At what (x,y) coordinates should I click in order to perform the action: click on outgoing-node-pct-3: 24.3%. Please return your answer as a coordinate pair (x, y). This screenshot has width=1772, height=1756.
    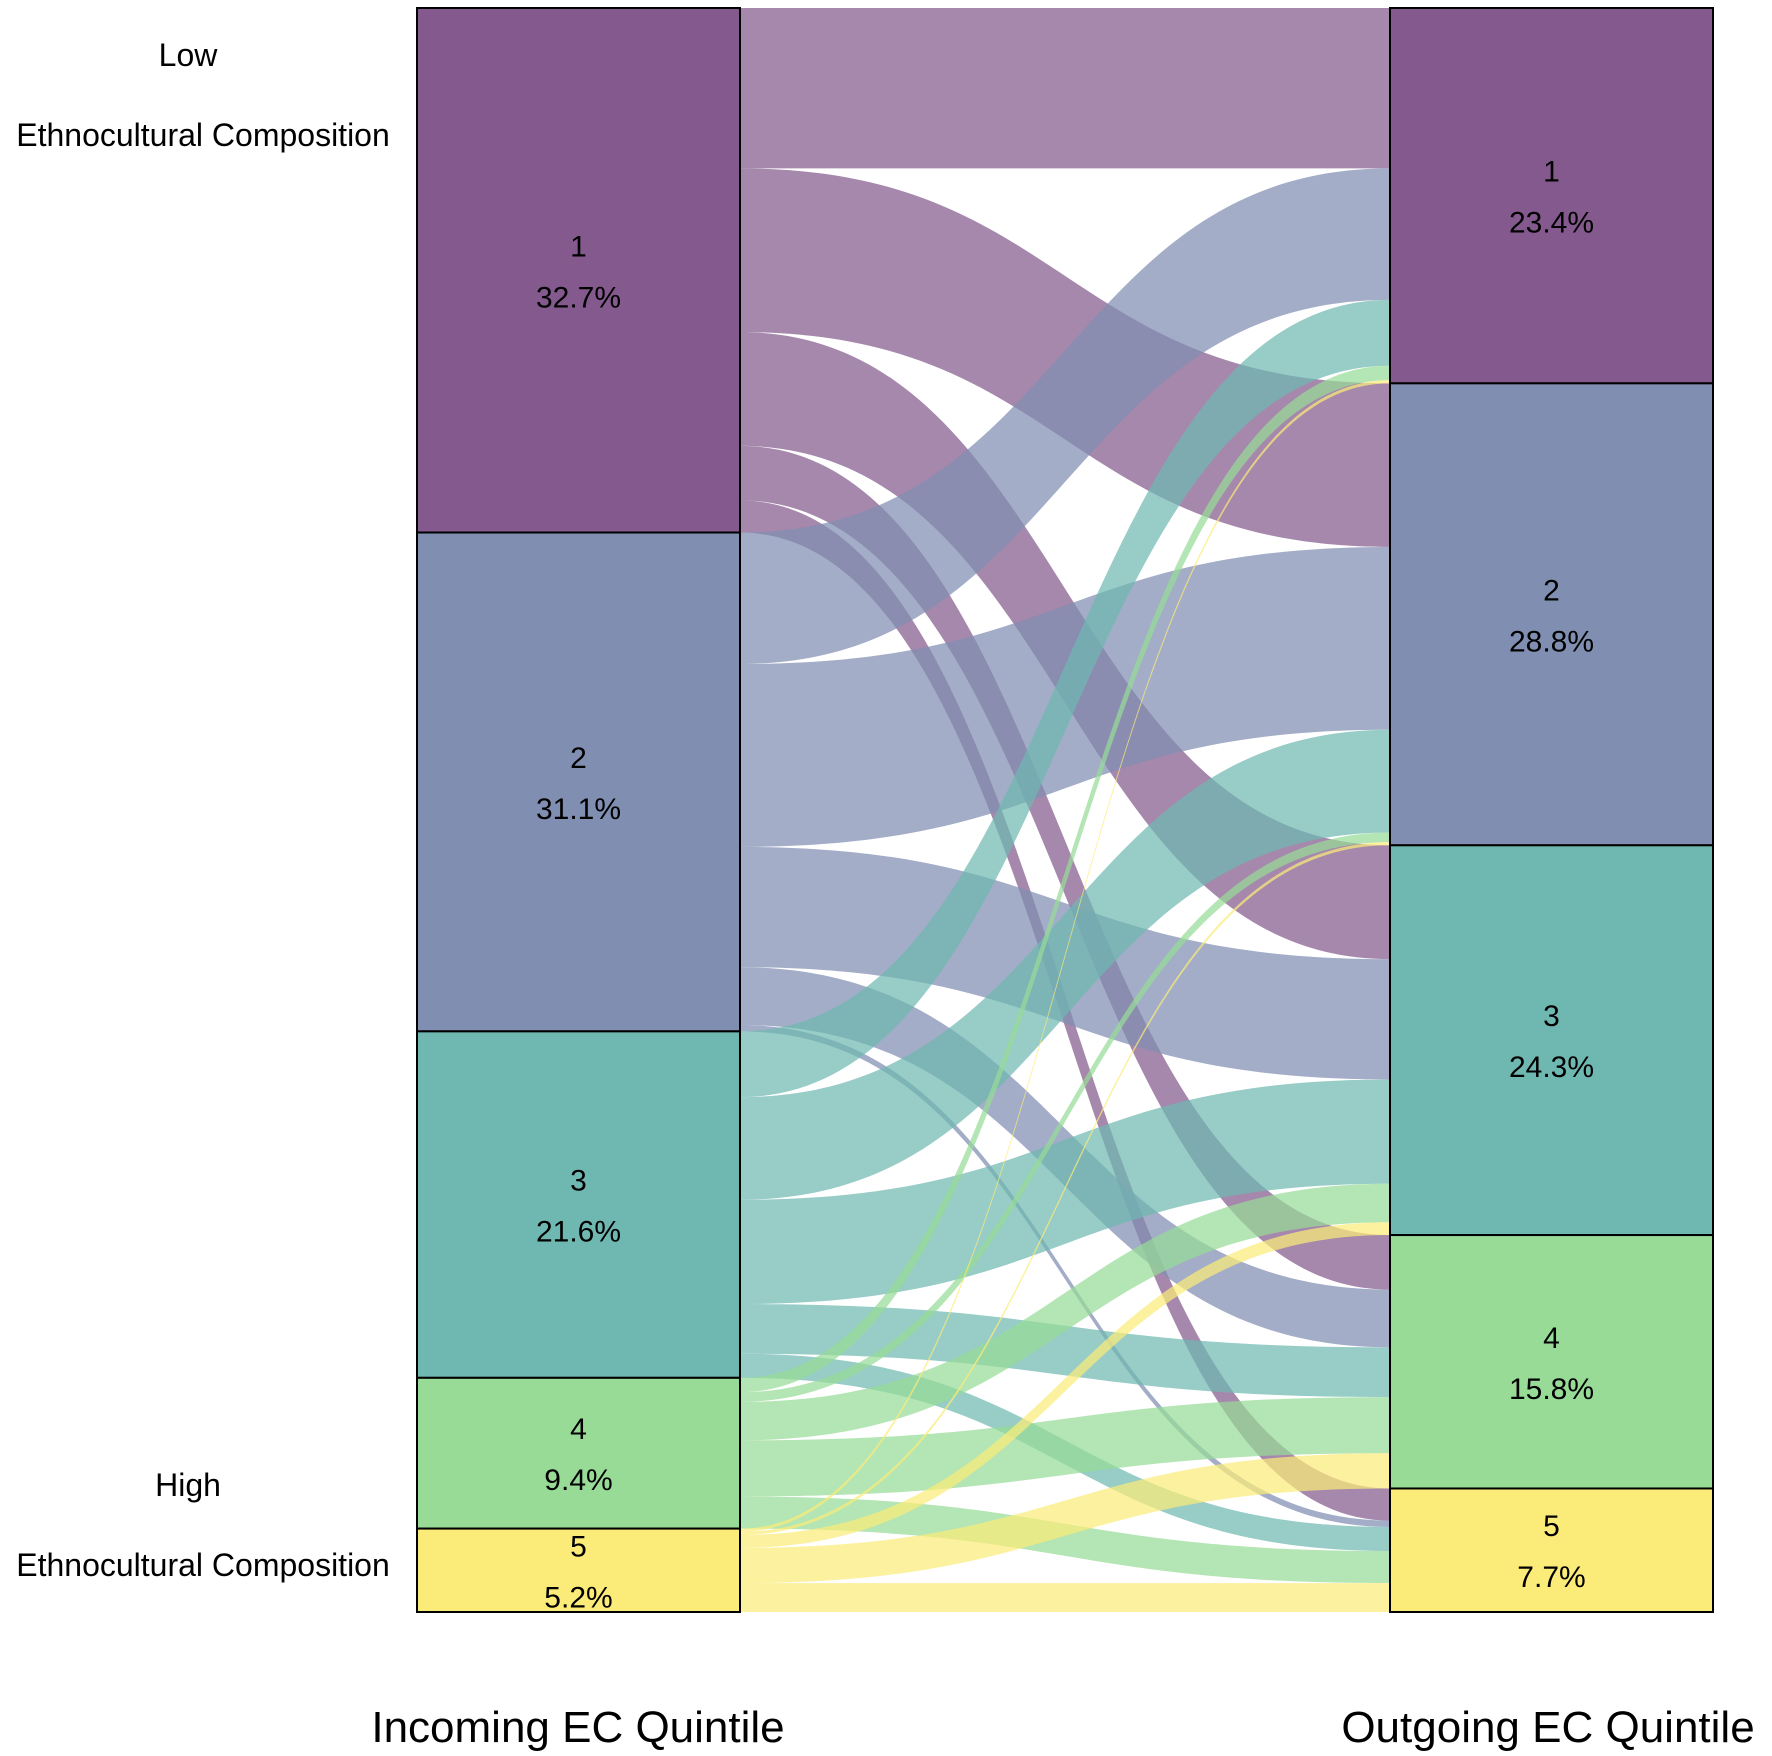
    Looking at the image, I should click on (1551, 1067).